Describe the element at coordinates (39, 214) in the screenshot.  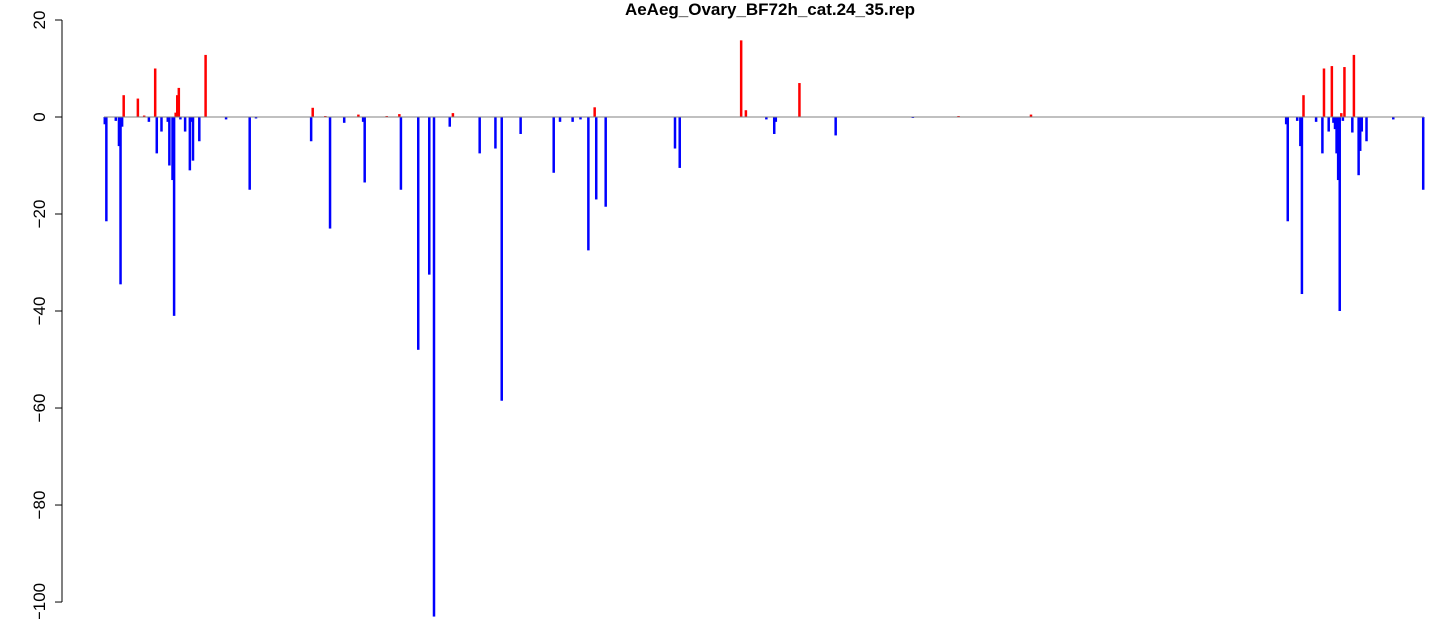
I see `y-tick-label: −20` at that location.